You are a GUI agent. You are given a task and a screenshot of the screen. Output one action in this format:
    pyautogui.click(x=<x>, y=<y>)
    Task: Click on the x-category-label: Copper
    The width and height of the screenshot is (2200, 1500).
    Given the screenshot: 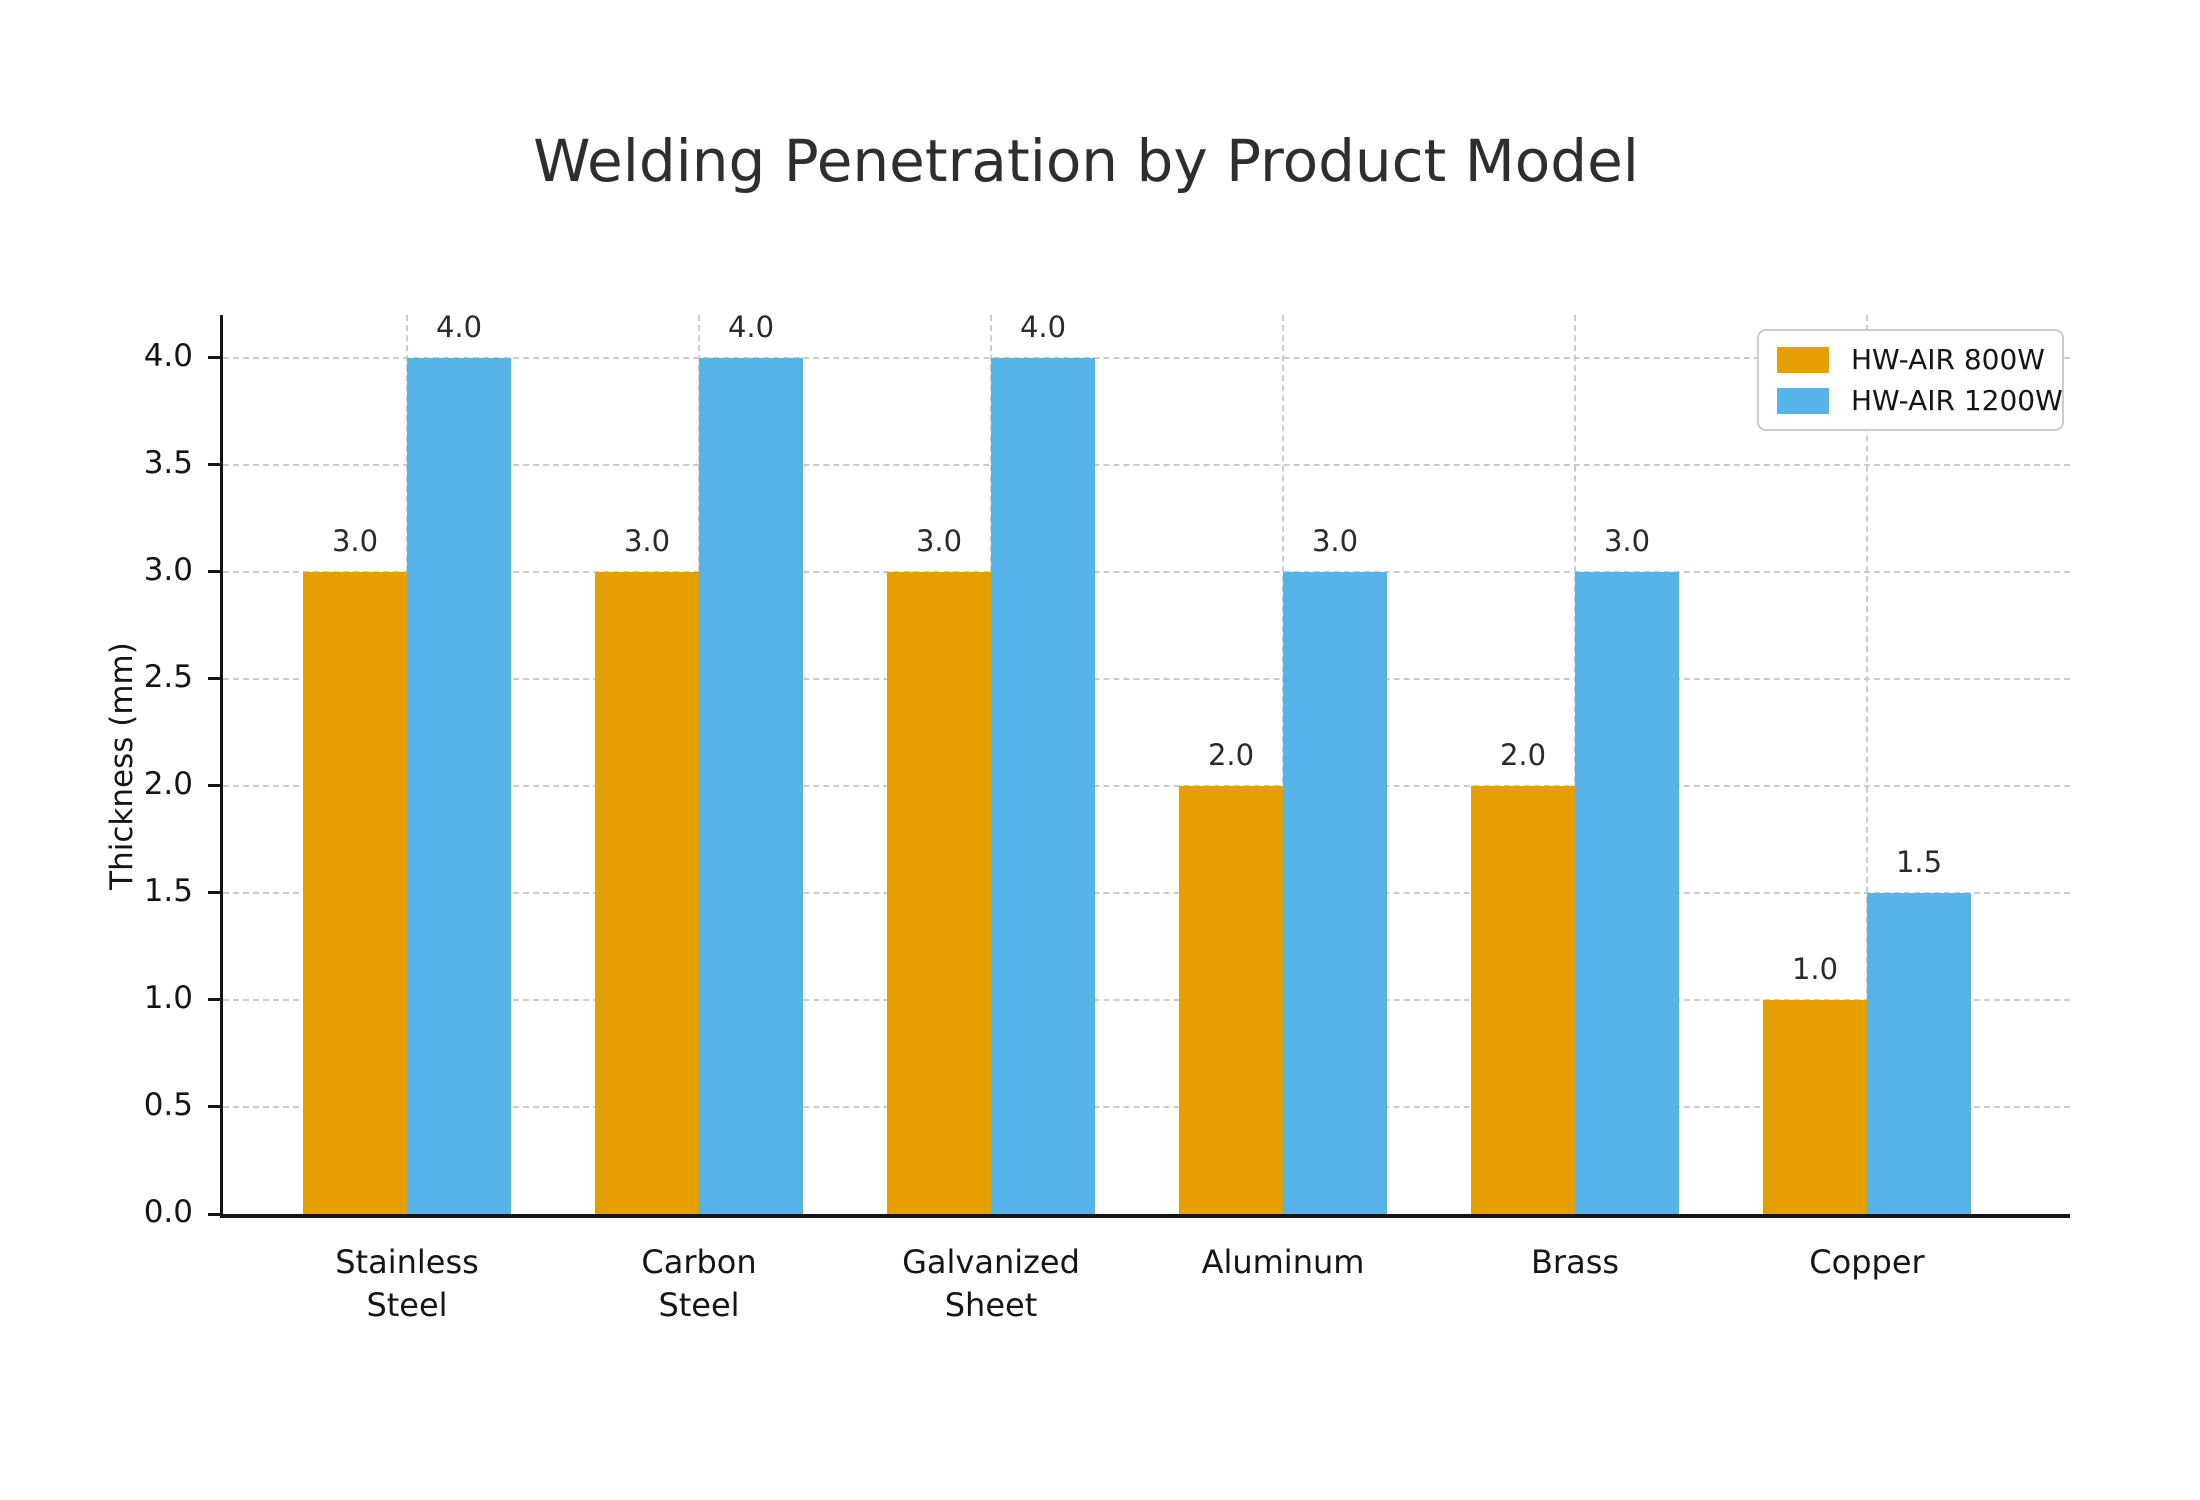 What is the action you would take?
    pyautogui.click(x=1867, y=1262)
    